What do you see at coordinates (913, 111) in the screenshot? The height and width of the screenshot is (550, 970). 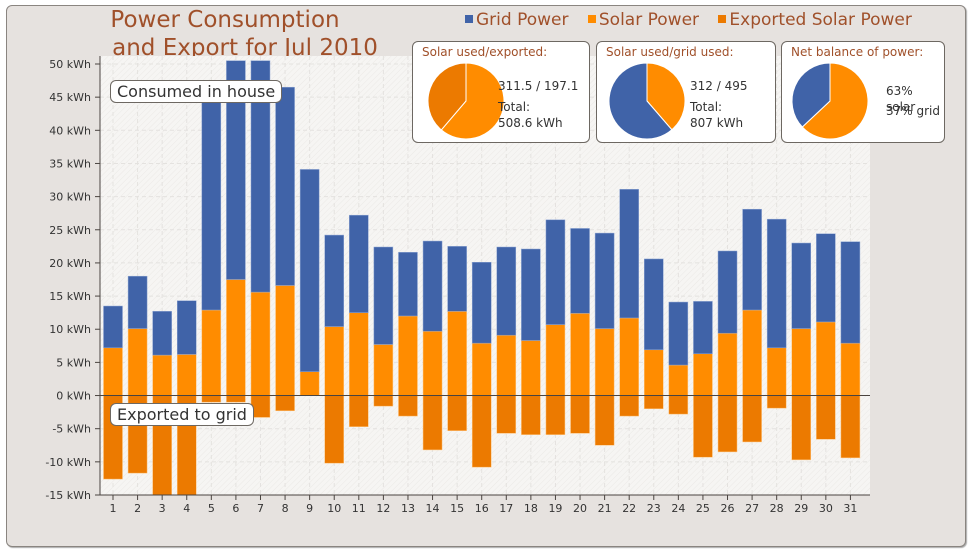 I see `pie-grid-percent: 37% grid` at bounding box center [913, 111].